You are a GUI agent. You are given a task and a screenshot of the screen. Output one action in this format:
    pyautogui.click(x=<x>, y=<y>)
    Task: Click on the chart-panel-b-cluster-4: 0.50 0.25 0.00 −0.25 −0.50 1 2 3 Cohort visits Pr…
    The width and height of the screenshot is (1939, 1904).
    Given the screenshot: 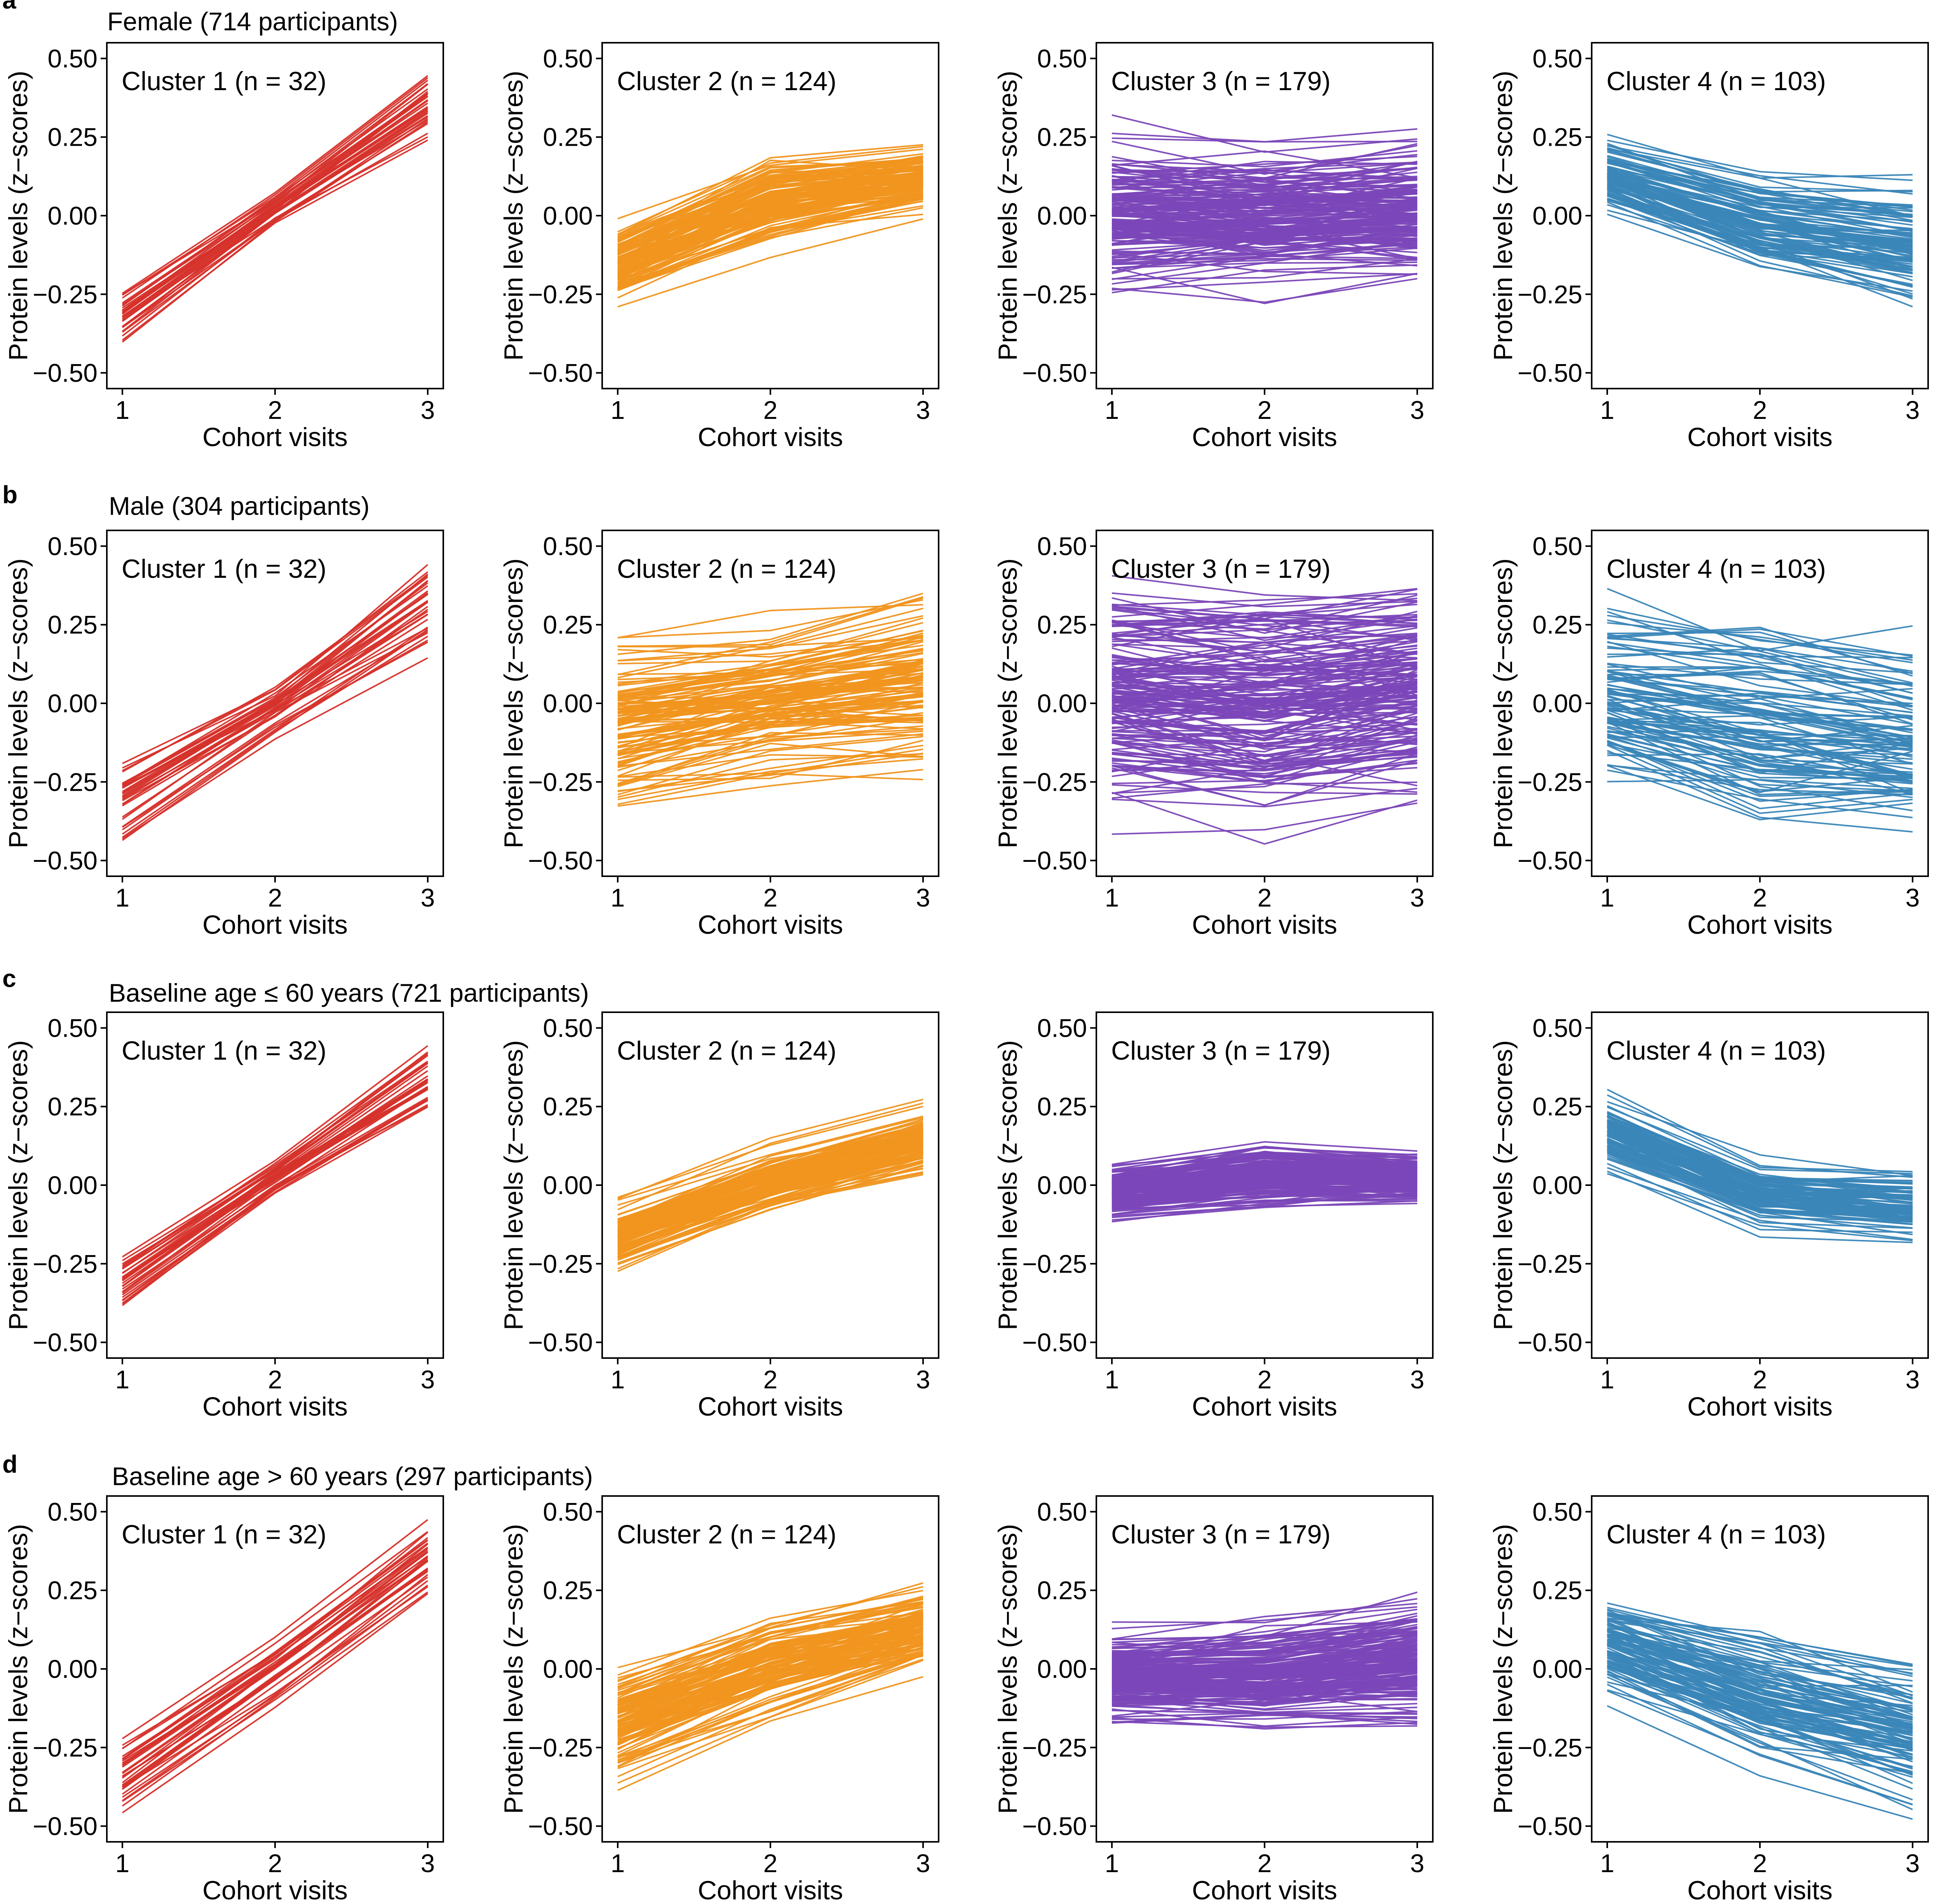 What is the action you would take?
    pyautogui.click(x=1709, y=735)
    